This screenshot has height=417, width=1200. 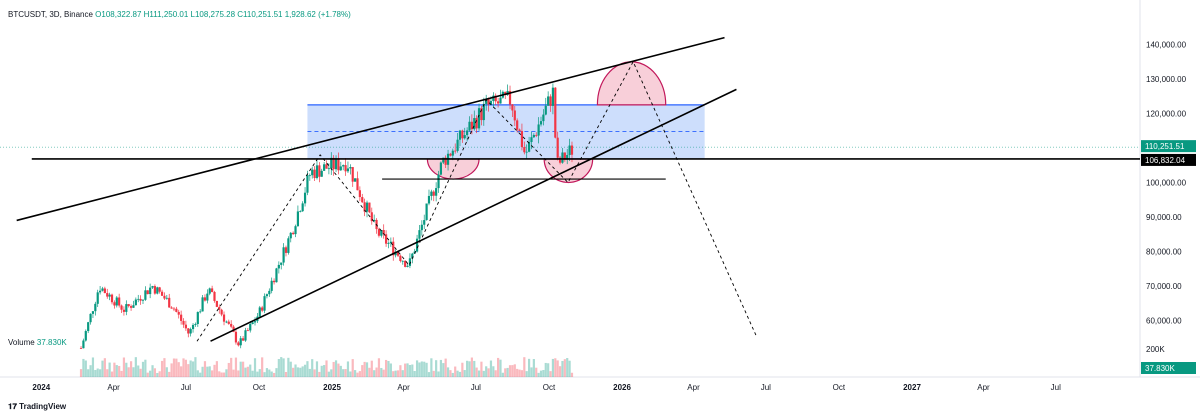 I want to click on x-tick-label: 2027, so click(x=912, y=387).